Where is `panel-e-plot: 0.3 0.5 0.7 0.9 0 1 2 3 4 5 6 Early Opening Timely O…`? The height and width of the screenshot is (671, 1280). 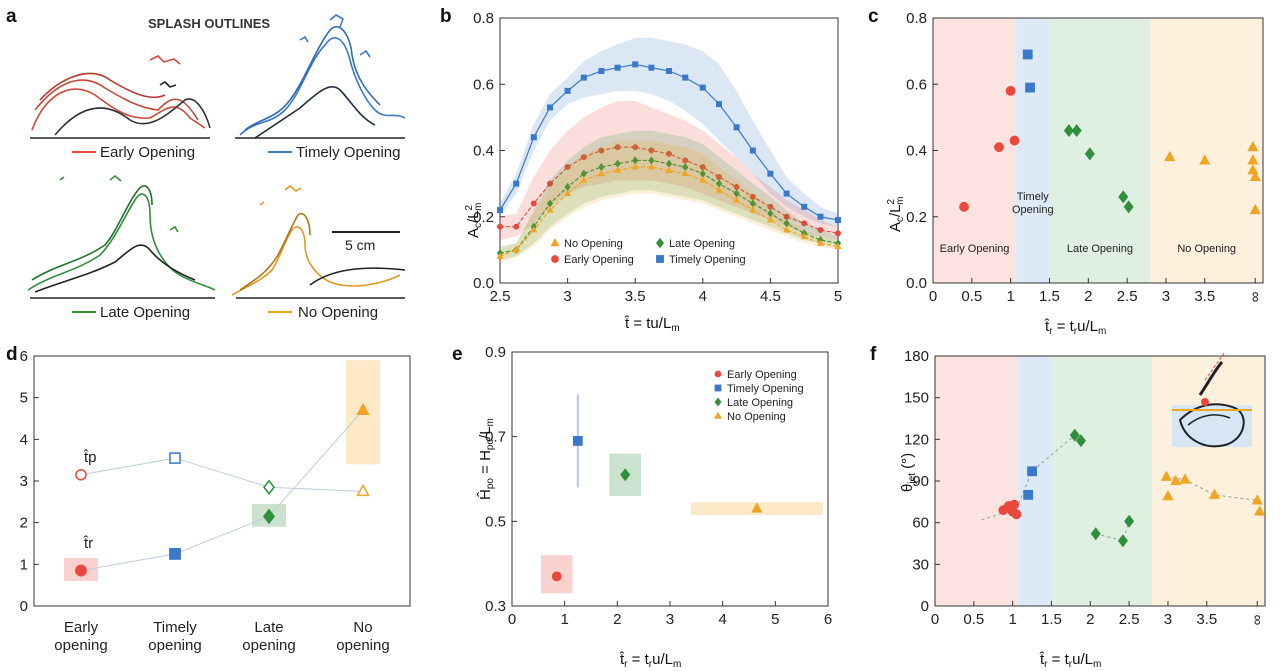
panel-e-plot: 0.3 0.5 0.7 0.9 0 1 2 3 4 5 6 Early Opening Timely O… is located at coordinates (658, 486).